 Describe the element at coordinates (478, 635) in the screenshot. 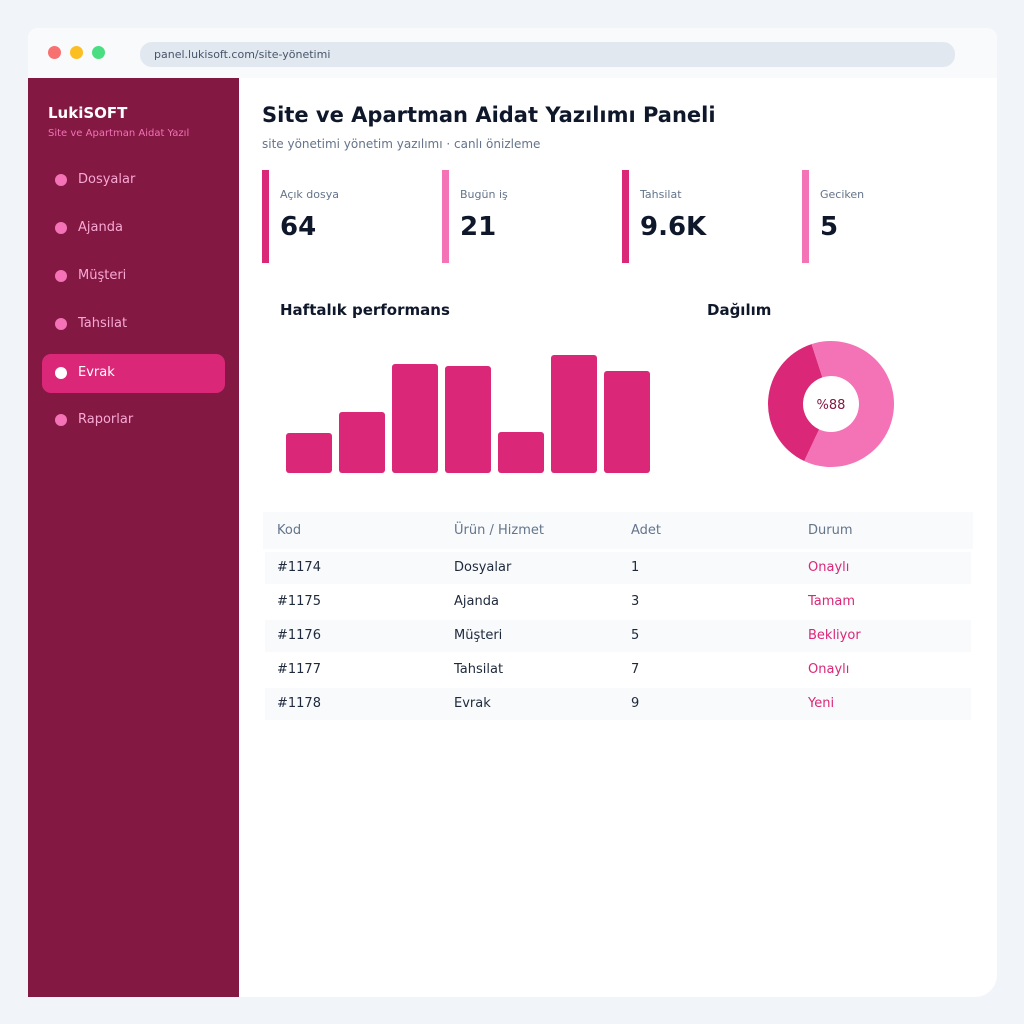

I see `cell-product: Müşteri` at that location.